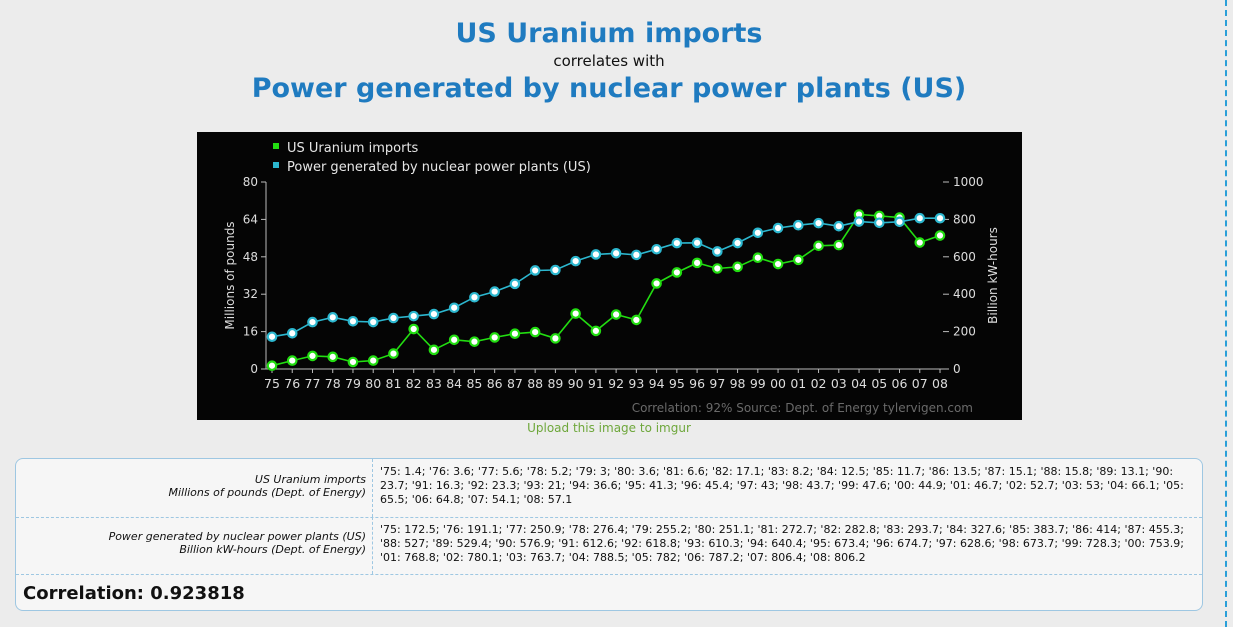 This screenshot has width=1233, height=627. Describe the element at coordinates (605, 277) in the screenshot. I see `series-line-right` at that location.